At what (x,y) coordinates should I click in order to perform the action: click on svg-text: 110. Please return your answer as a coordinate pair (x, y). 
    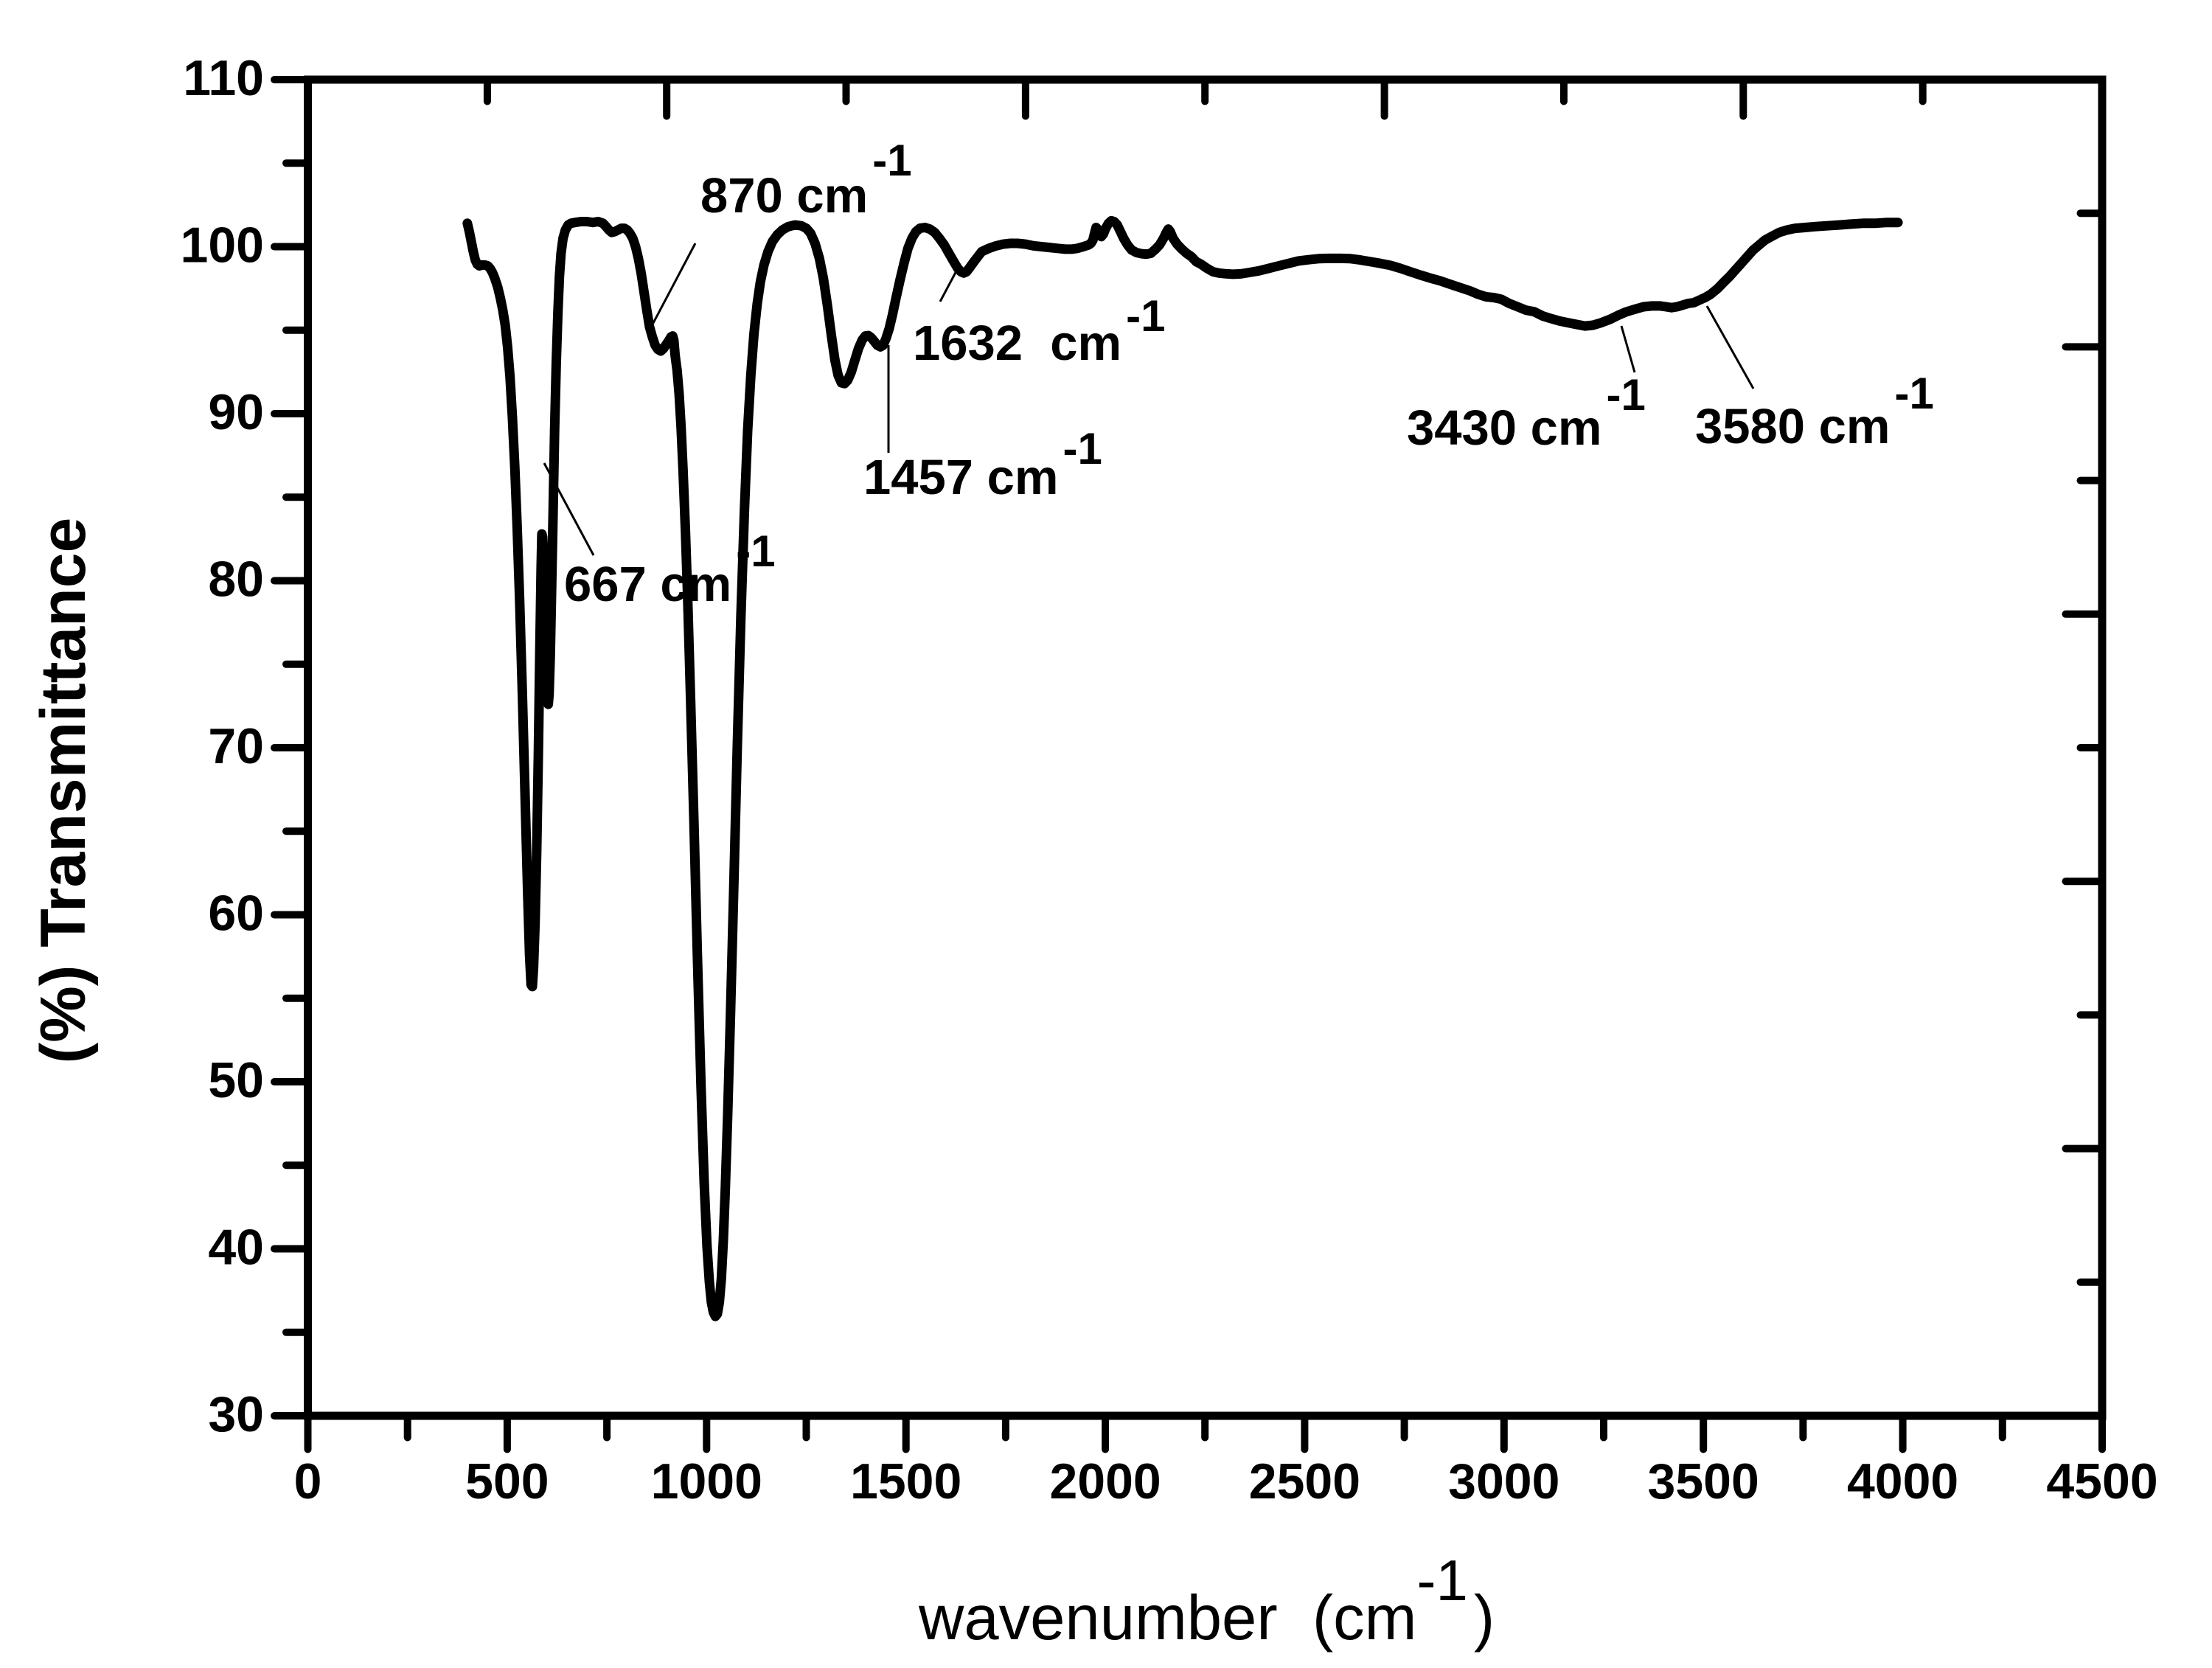
    Looking at the image, I should click on (223, 78).